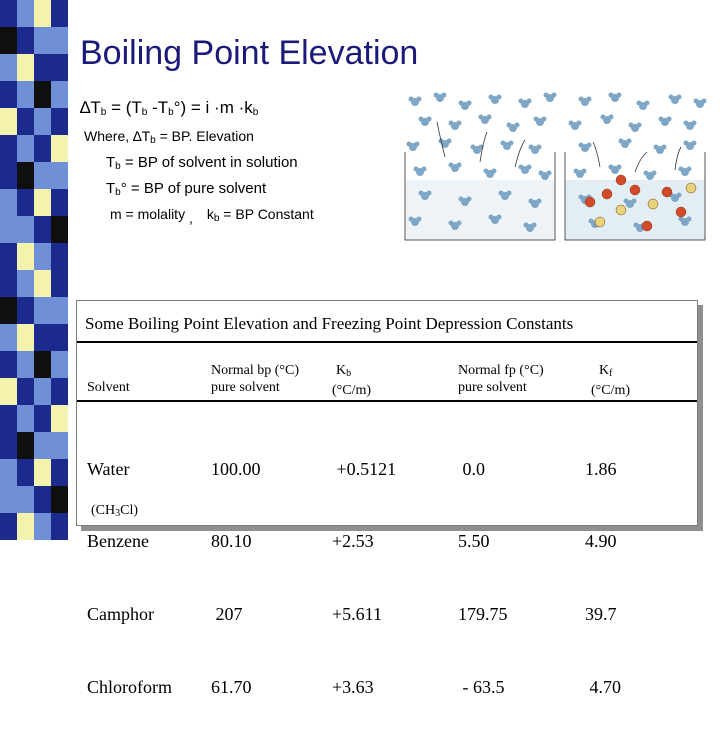  What do you see at coordinates (212, 216) in the screenshot?
I see `definition-molality: m = molality , kb = BP Constant` at bounding box center [212, 216].